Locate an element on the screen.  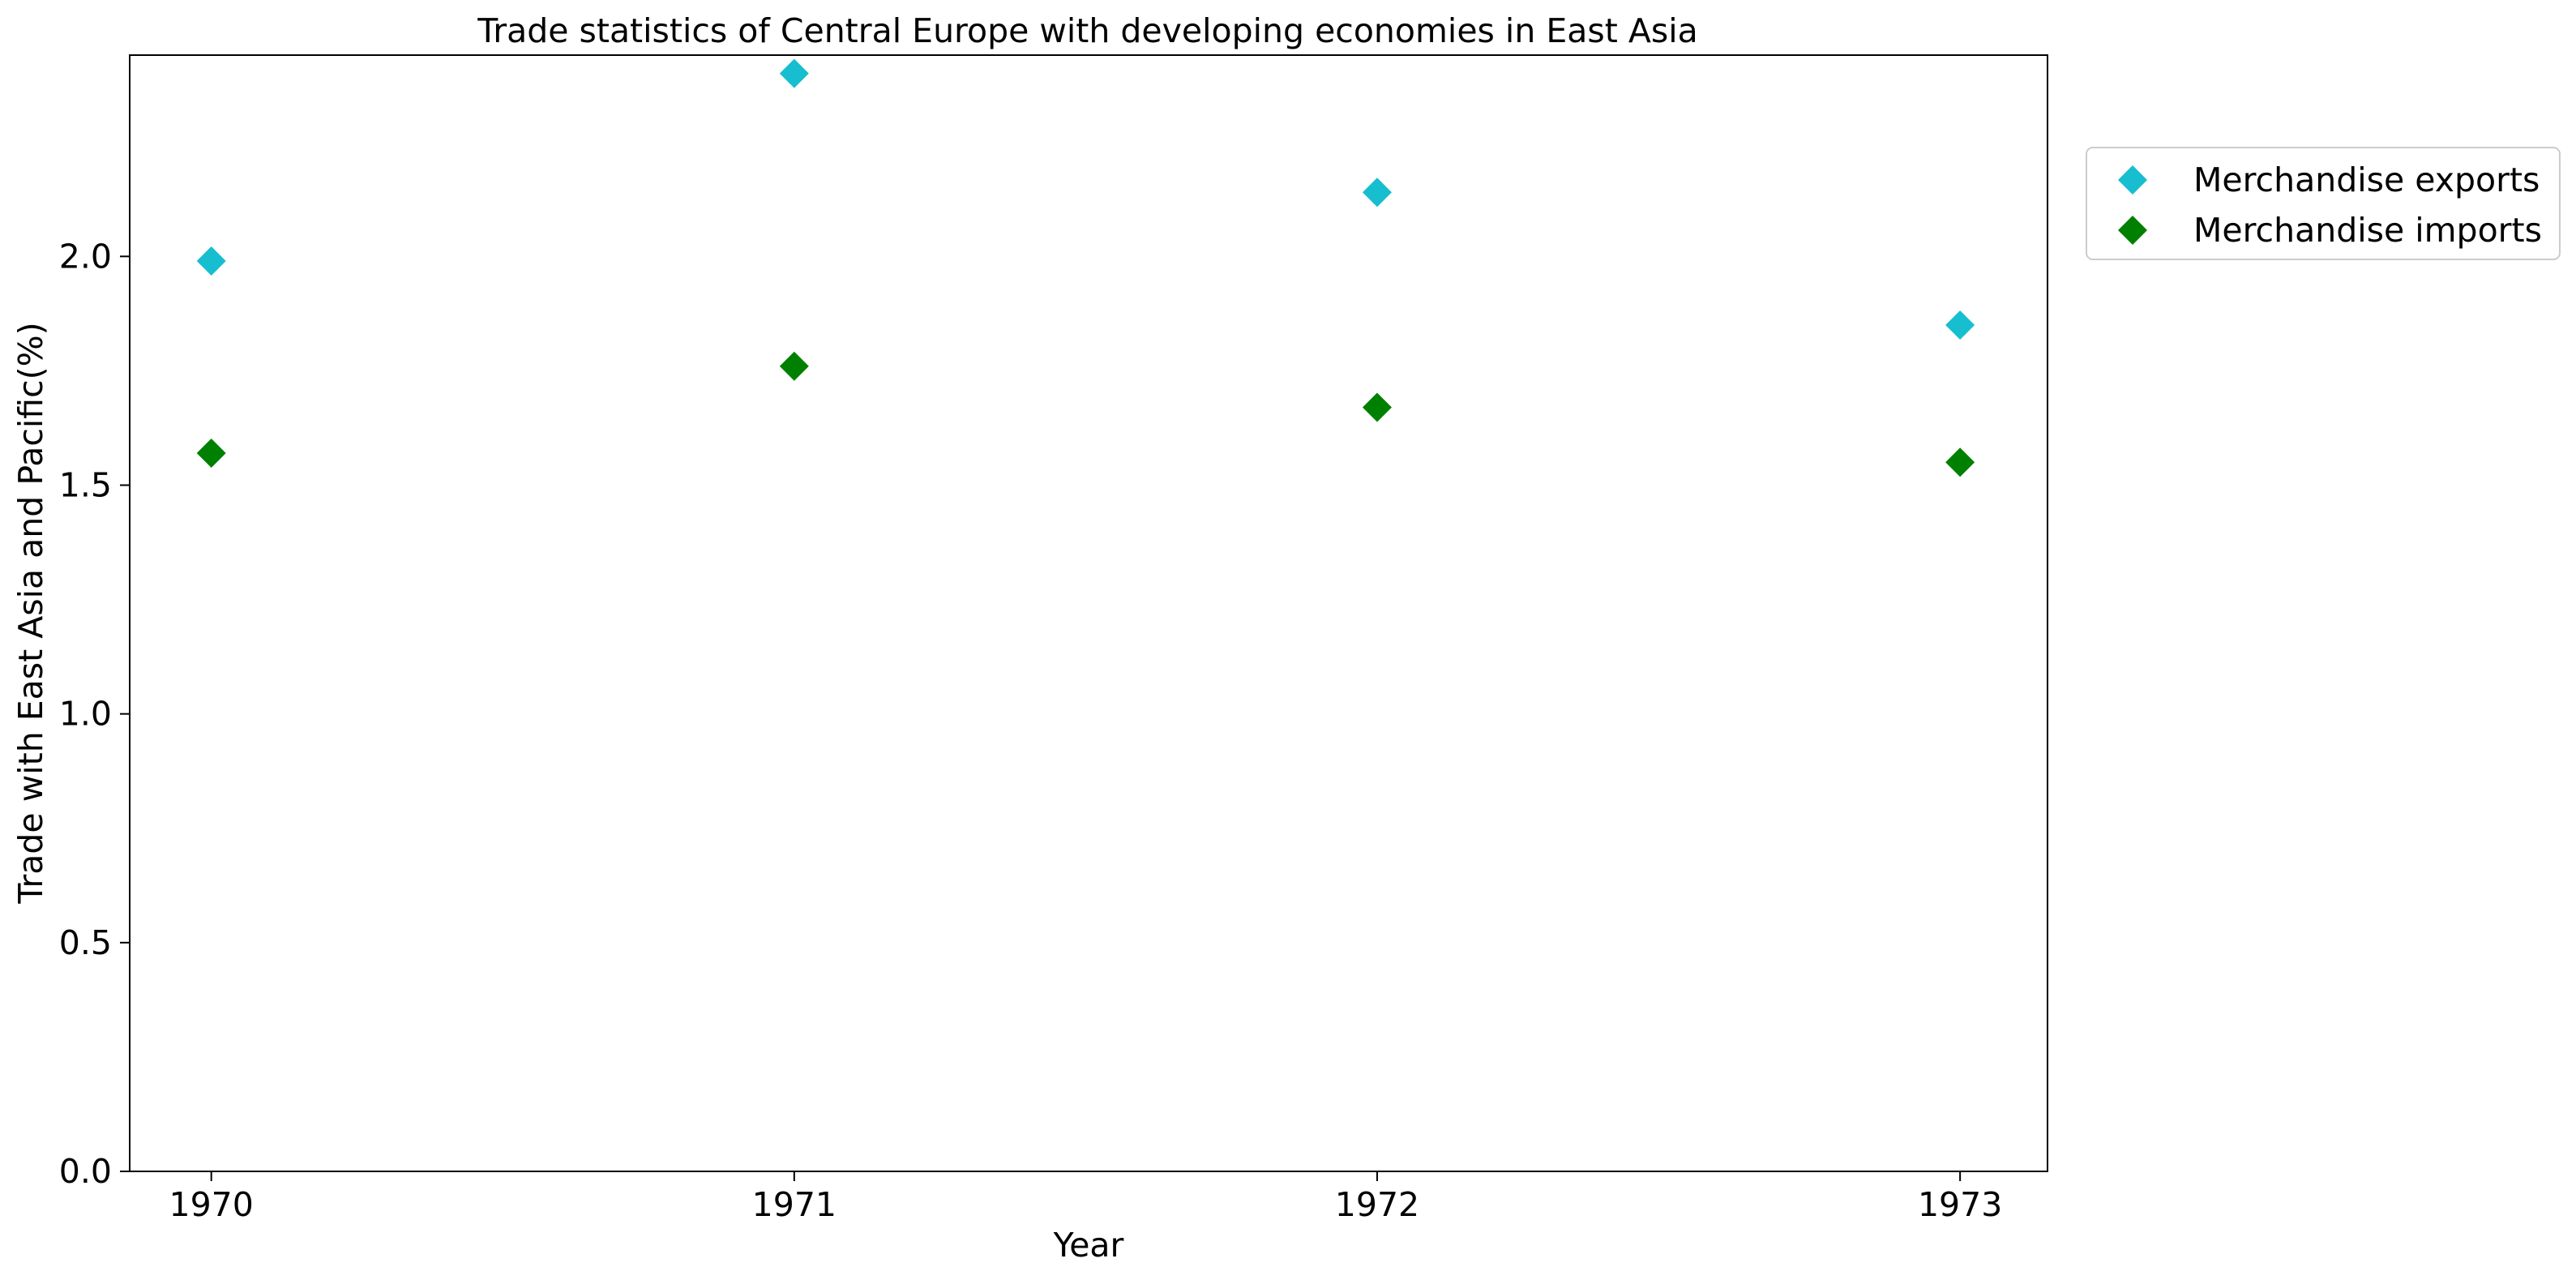
legend-label-imports: Merchandise imports is located at coordinates (2367, 231).